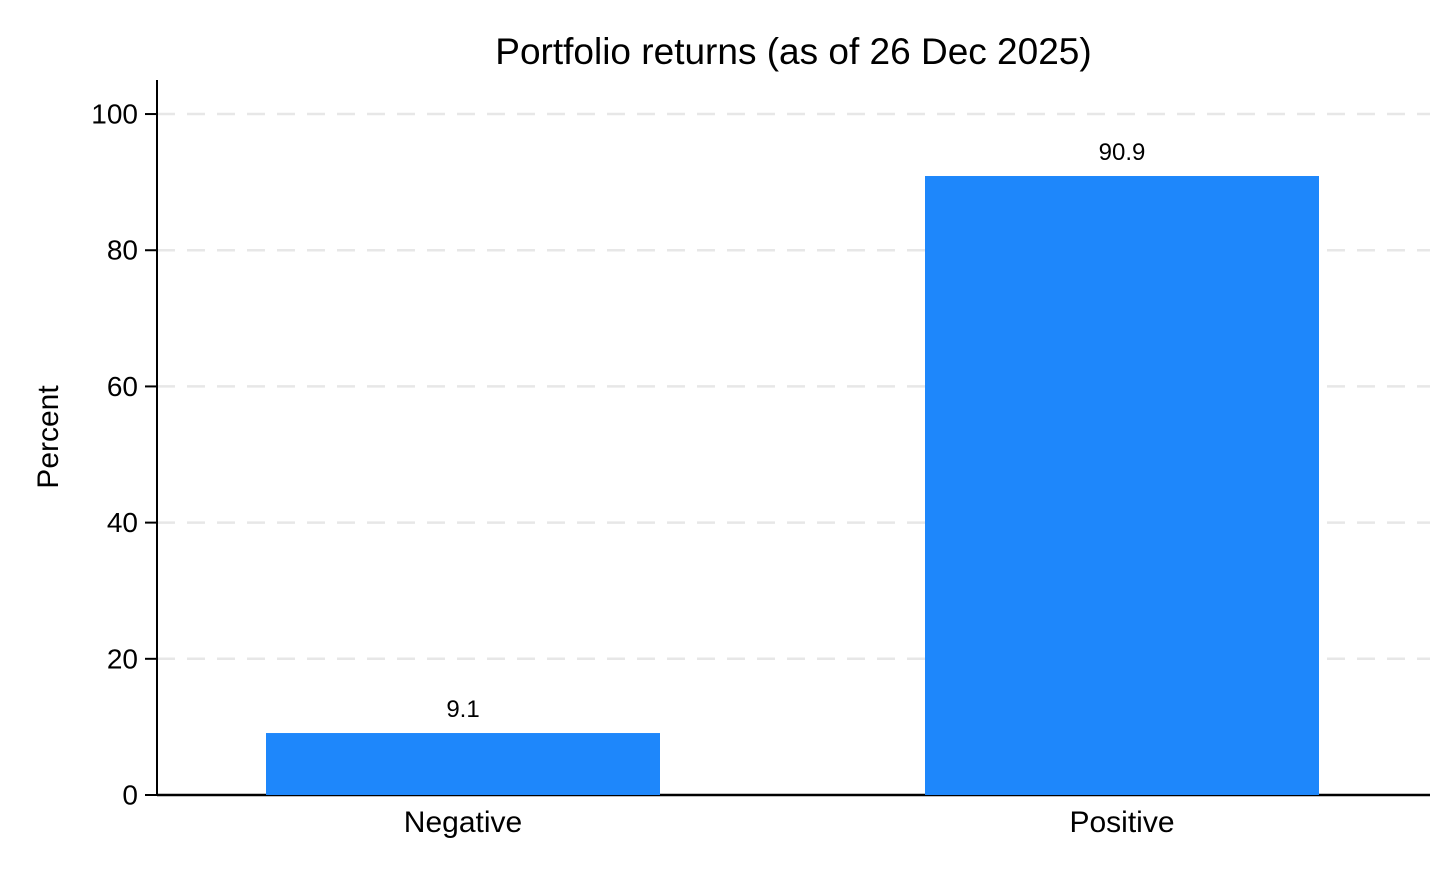 This screenshot has width=1456, height=873. Describe the element at coordinates (1121, 822) in the screenshot. I see `x-category-label-positive: Positive` at that location.